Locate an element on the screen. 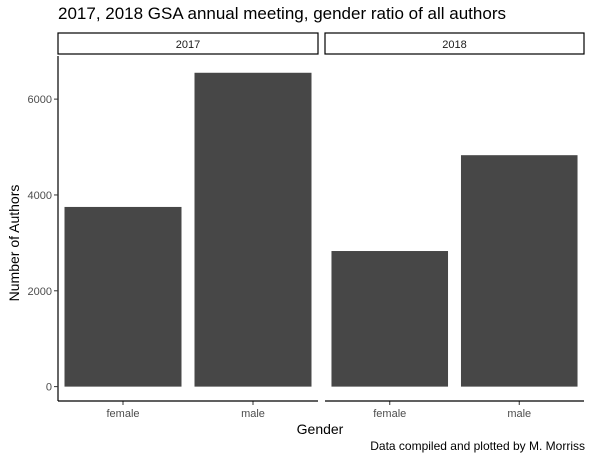 This screenshot has width=593, height=461. bar-2017-female is located at coordinates (123, 296).